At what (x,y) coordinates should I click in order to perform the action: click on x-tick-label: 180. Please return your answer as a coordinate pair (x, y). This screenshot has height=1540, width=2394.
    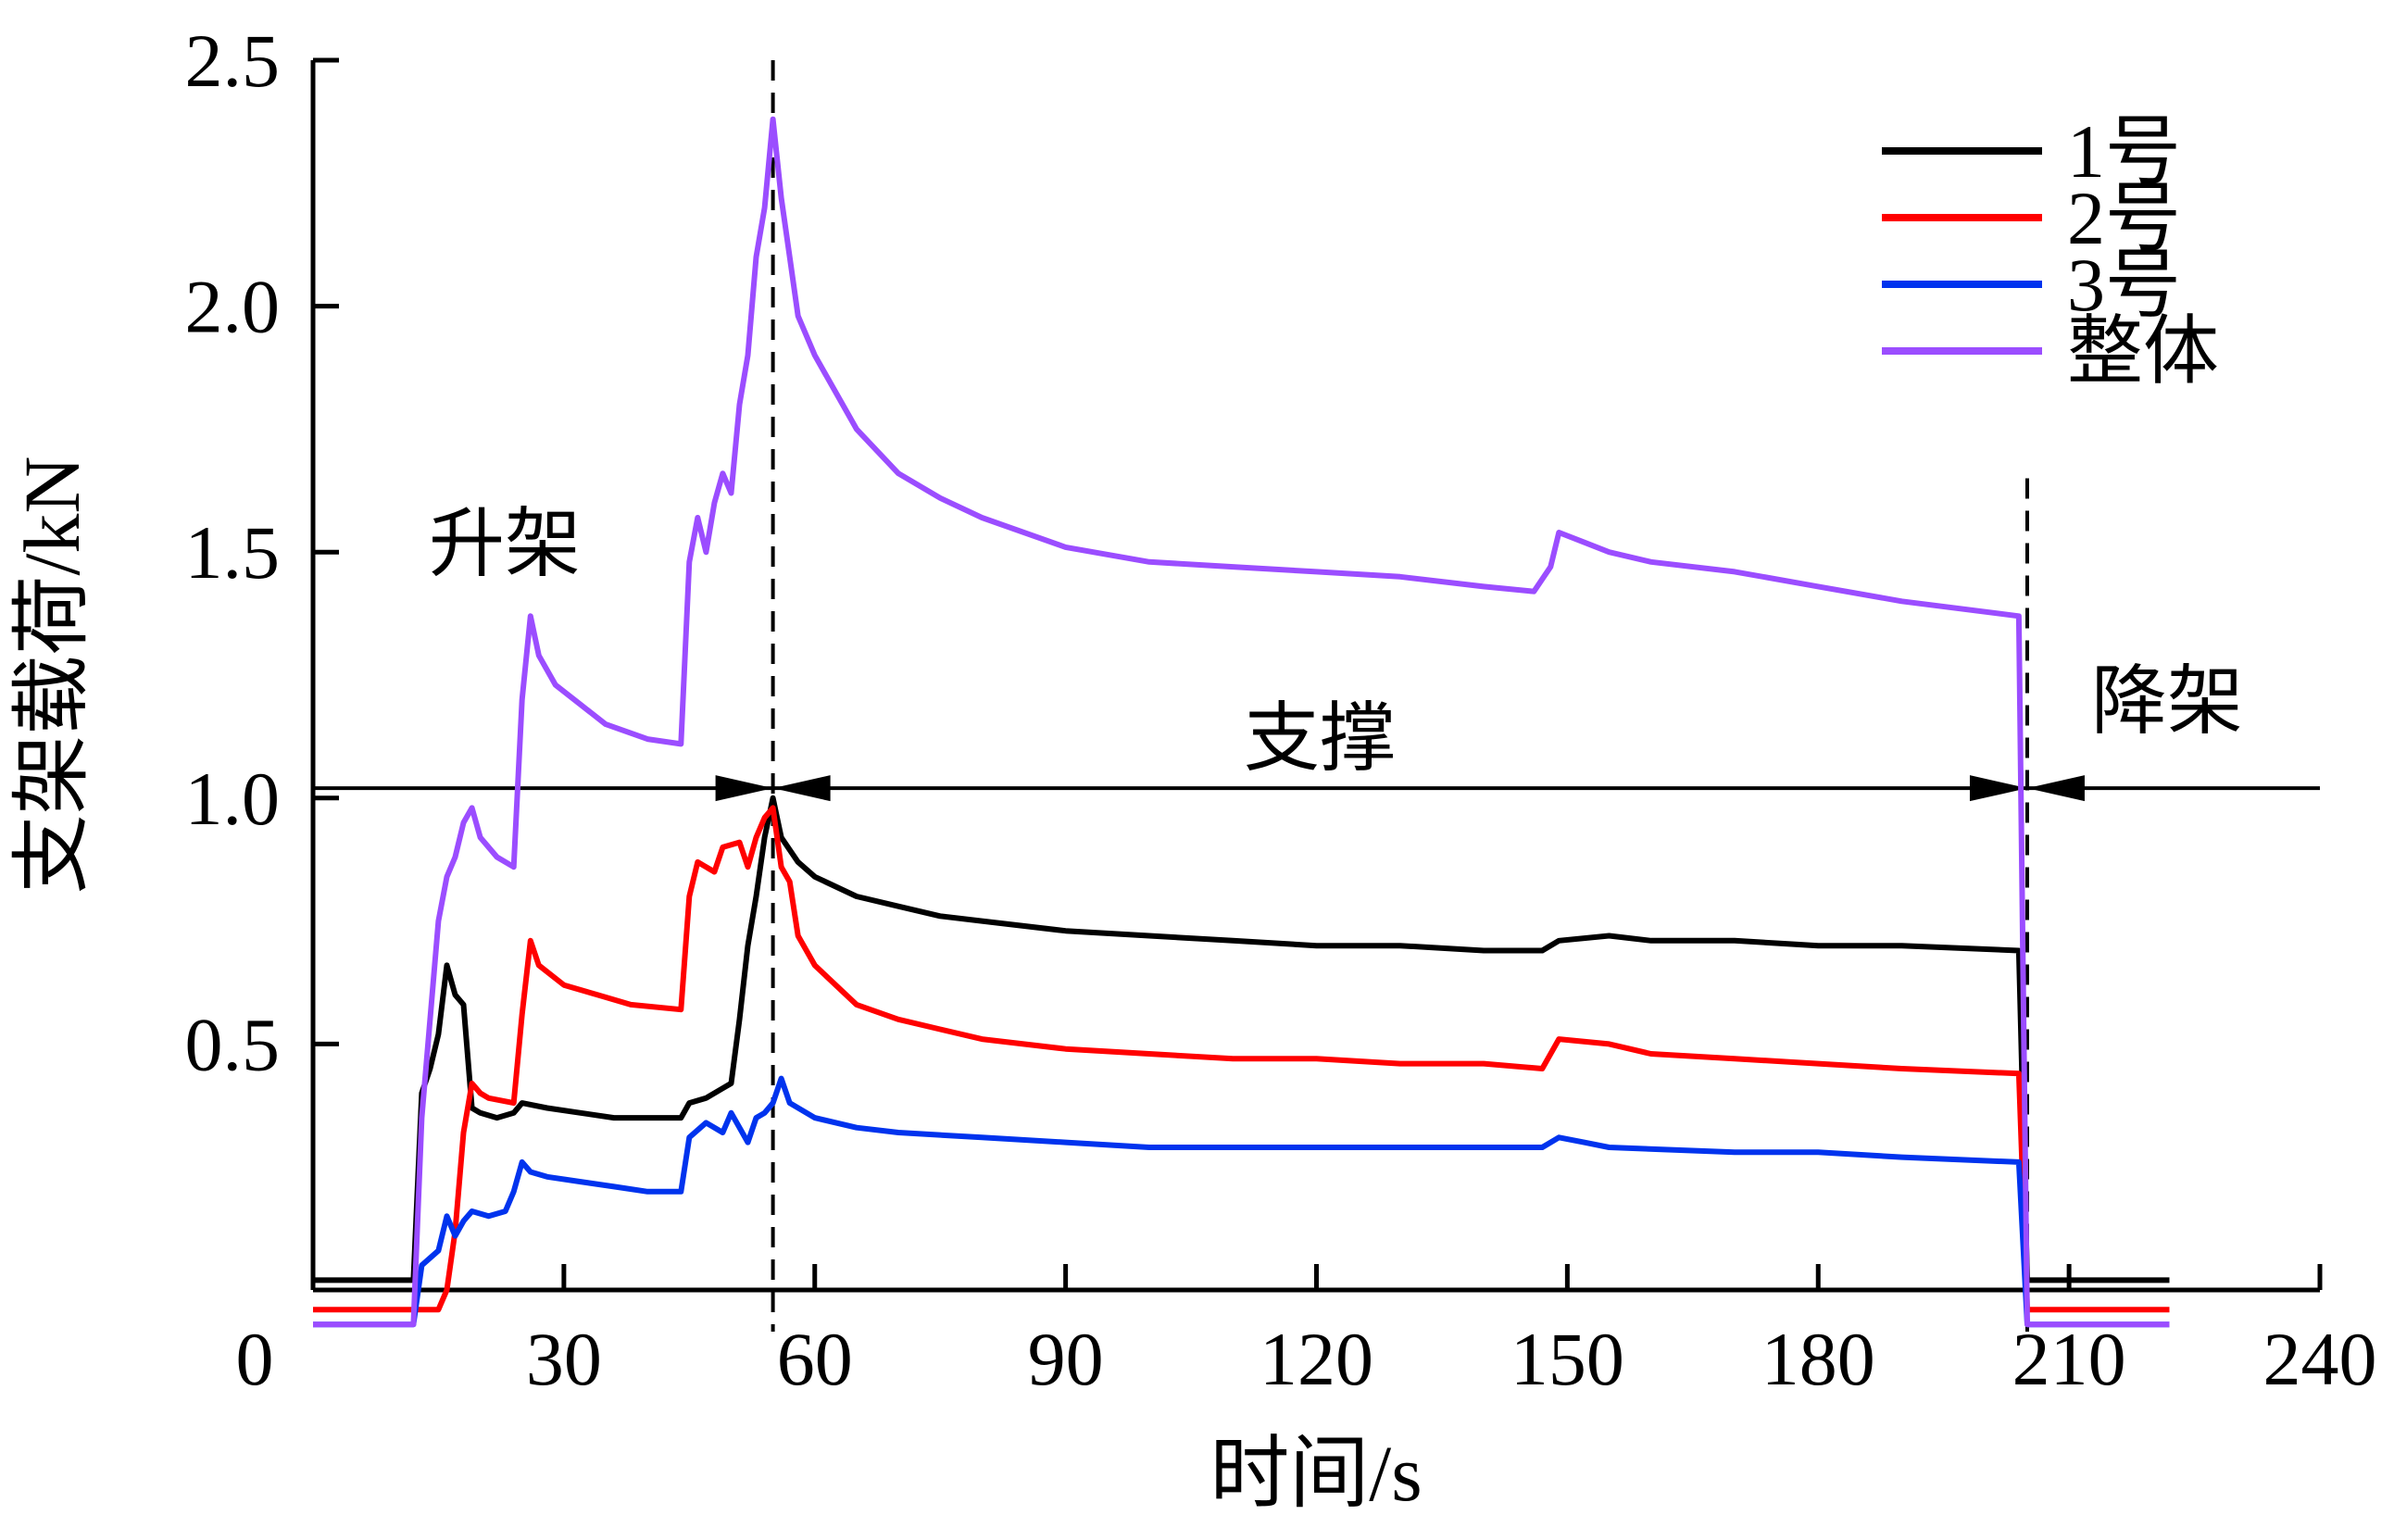
    Looking at the image, I should click on (1818, 1359).